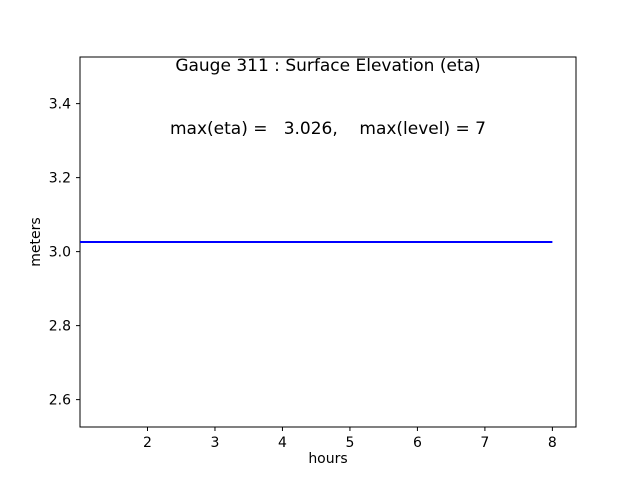 This screenshot has height=480, width=640. Describe the element at coordinates (417, 443) in the screenshot. I see `x-tick-label: 6` at that location.